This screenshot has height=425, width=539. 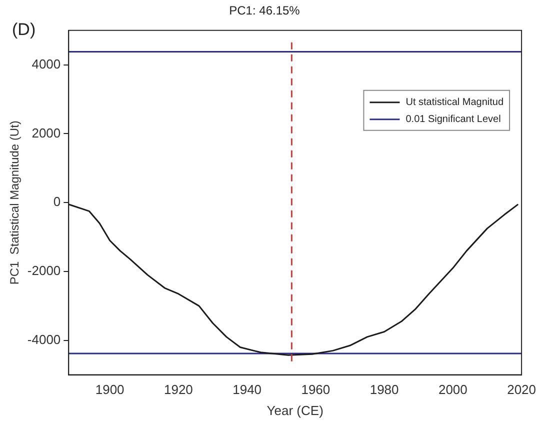 I want to click on x-tick-label: 1980, so click(x=384, y=390).